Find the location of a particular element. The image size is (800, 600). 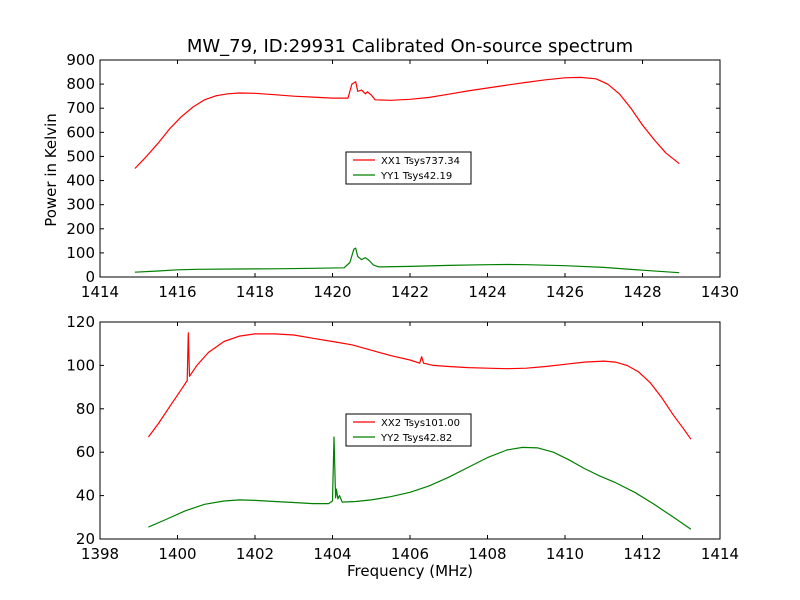

top-series-line-xx is located at coordinates (407, 122).